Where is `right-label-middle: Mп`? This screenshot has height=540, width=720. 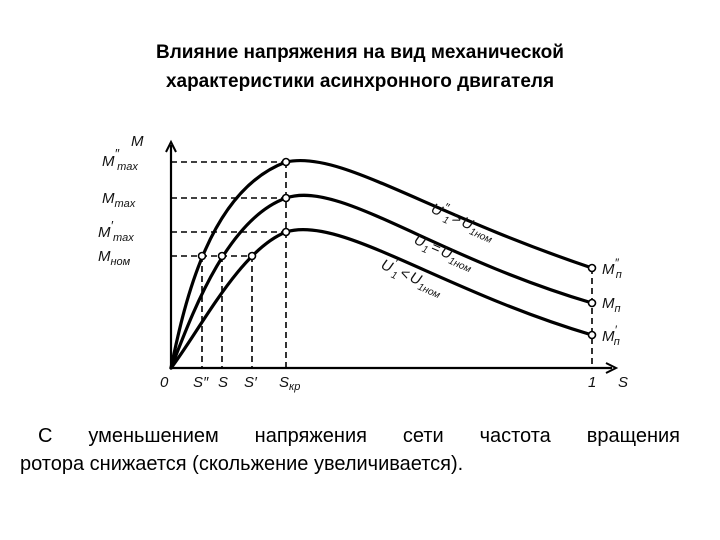 right-label-middle: Mп is located at coordinates (611, 305).